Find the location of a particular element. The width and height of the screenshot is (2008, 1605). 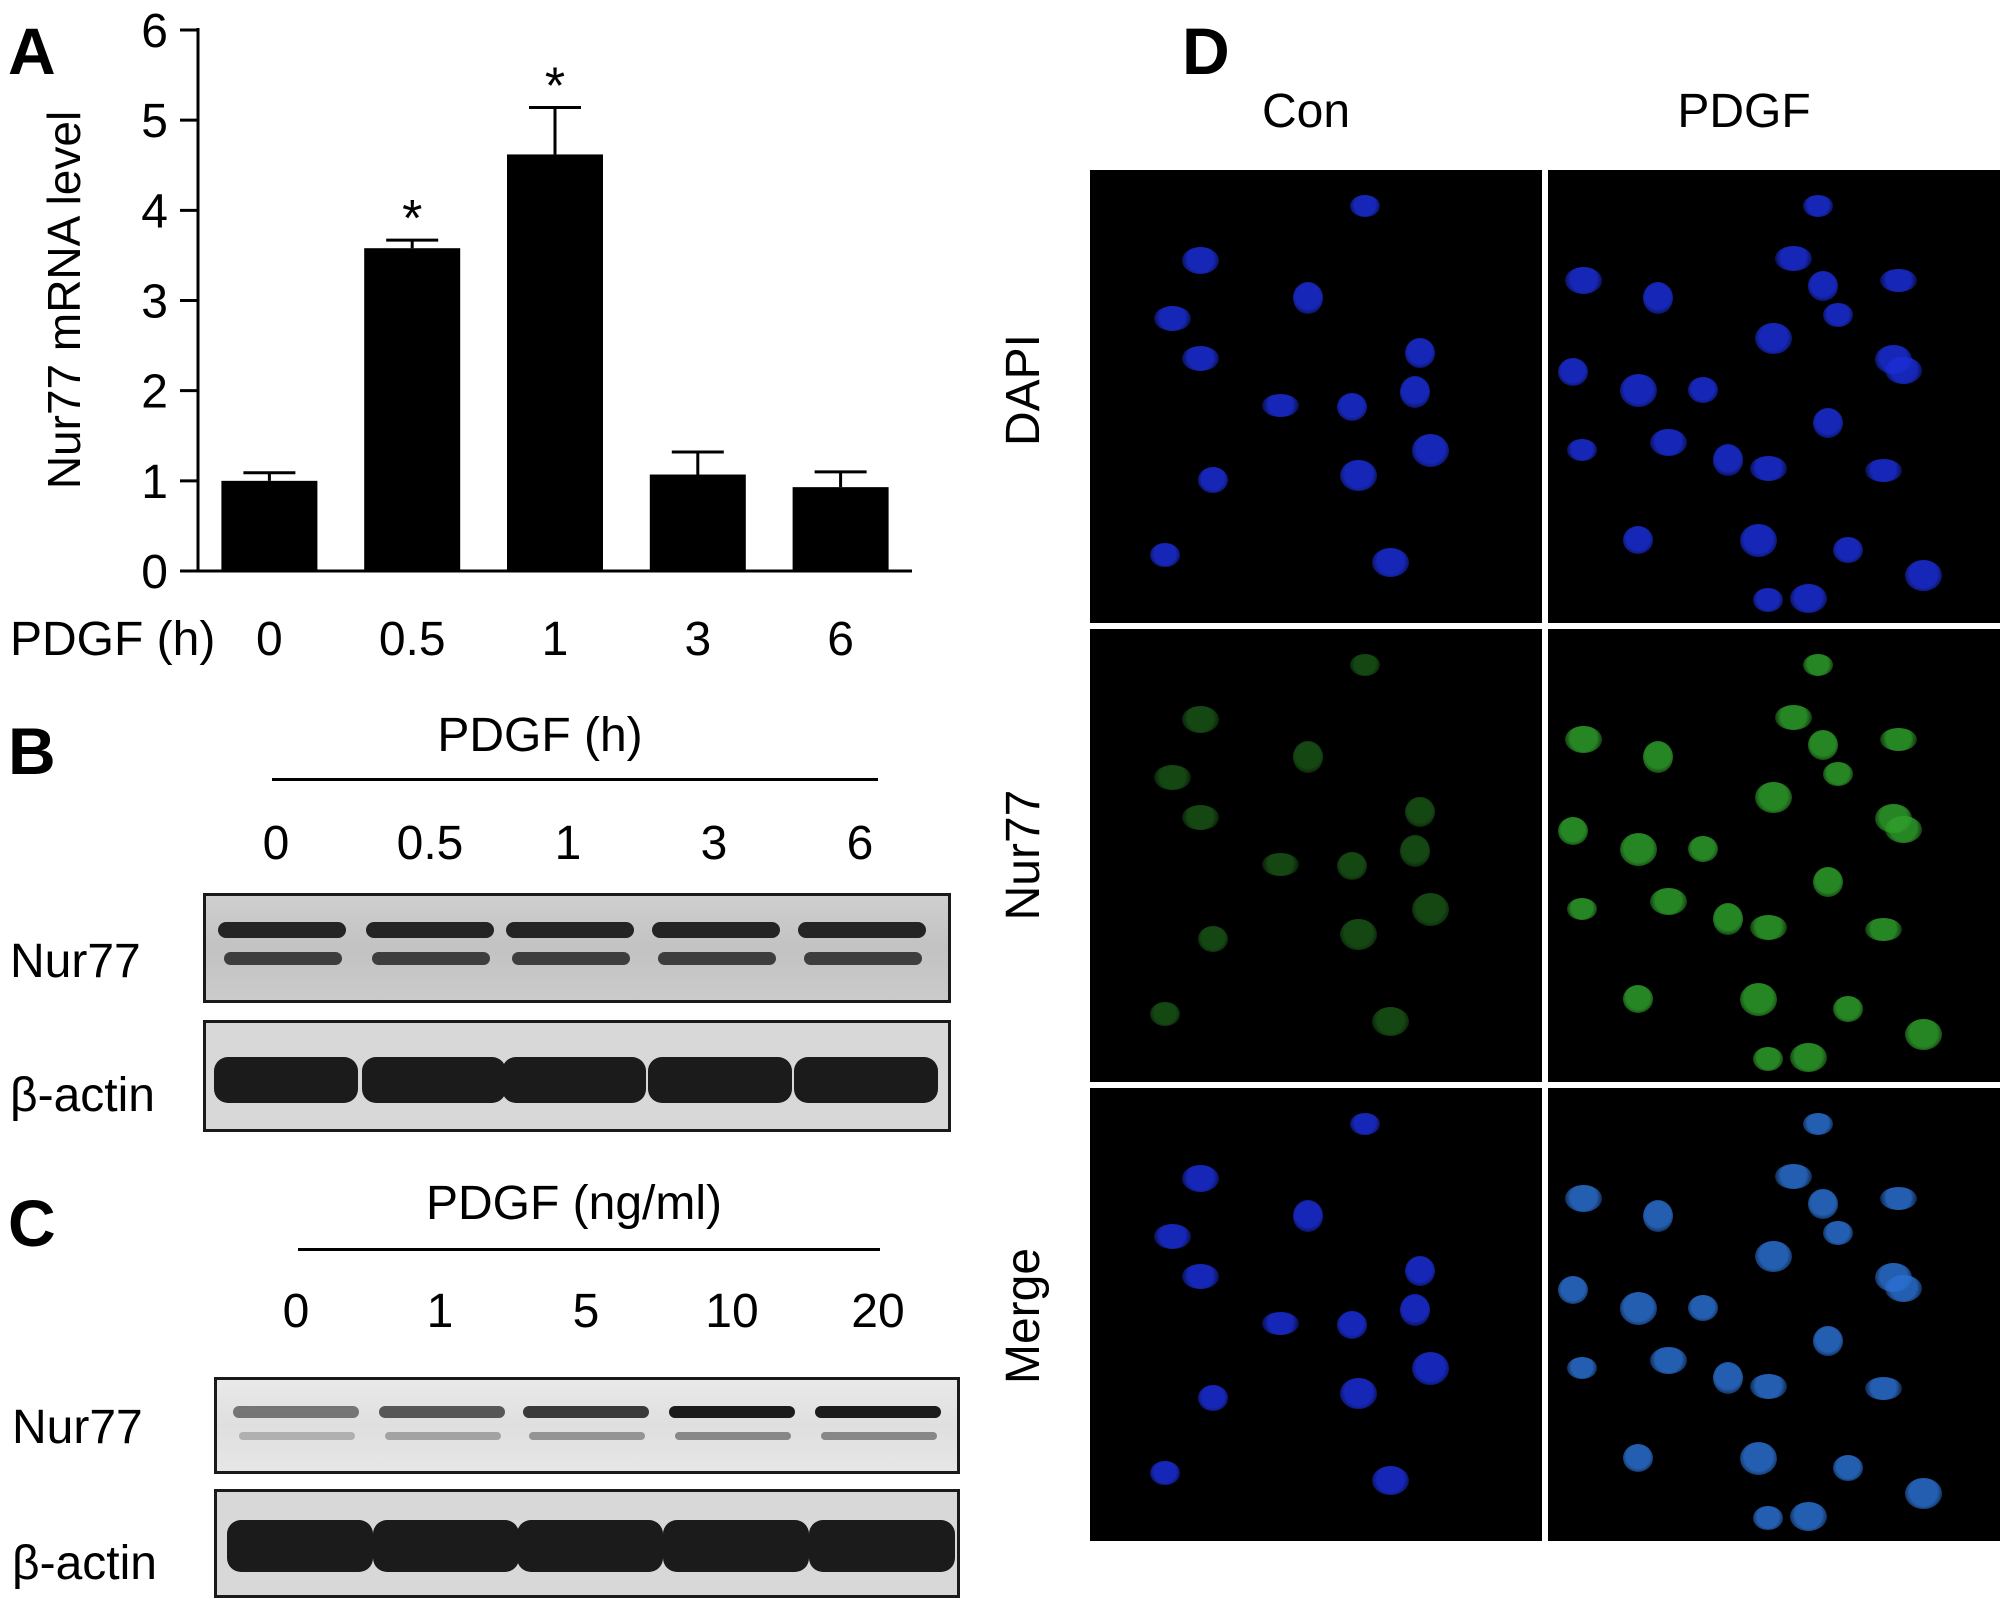

blot-b-header: PDGF (h) is located at coordinates (540, 735).